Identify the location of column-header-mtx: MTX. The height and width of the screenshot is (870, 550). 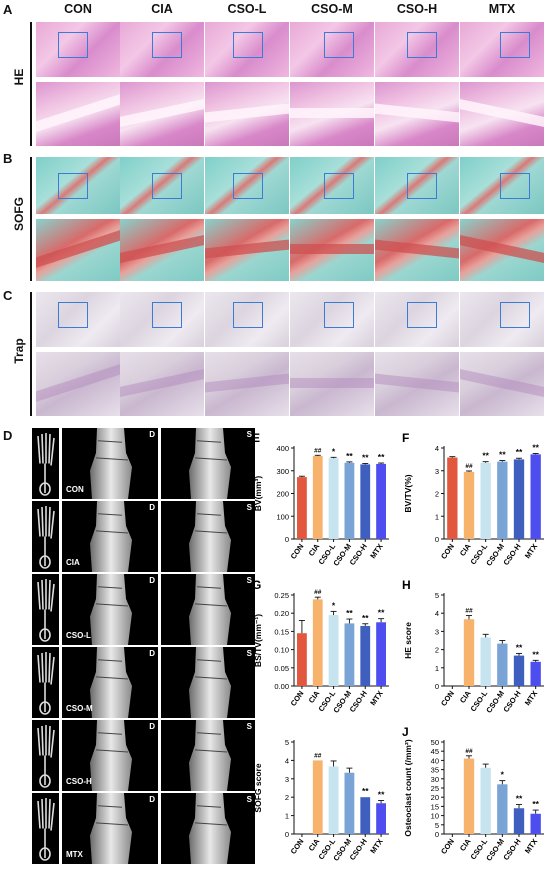
(502, 9).